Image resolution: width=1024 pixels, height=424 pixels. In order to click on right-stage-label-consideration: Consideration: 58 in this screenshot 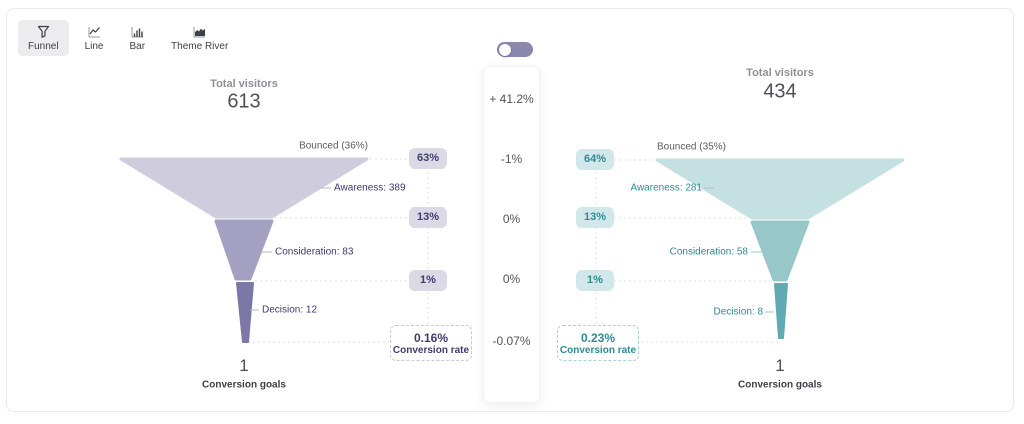, I will do `click(708, 252)`.